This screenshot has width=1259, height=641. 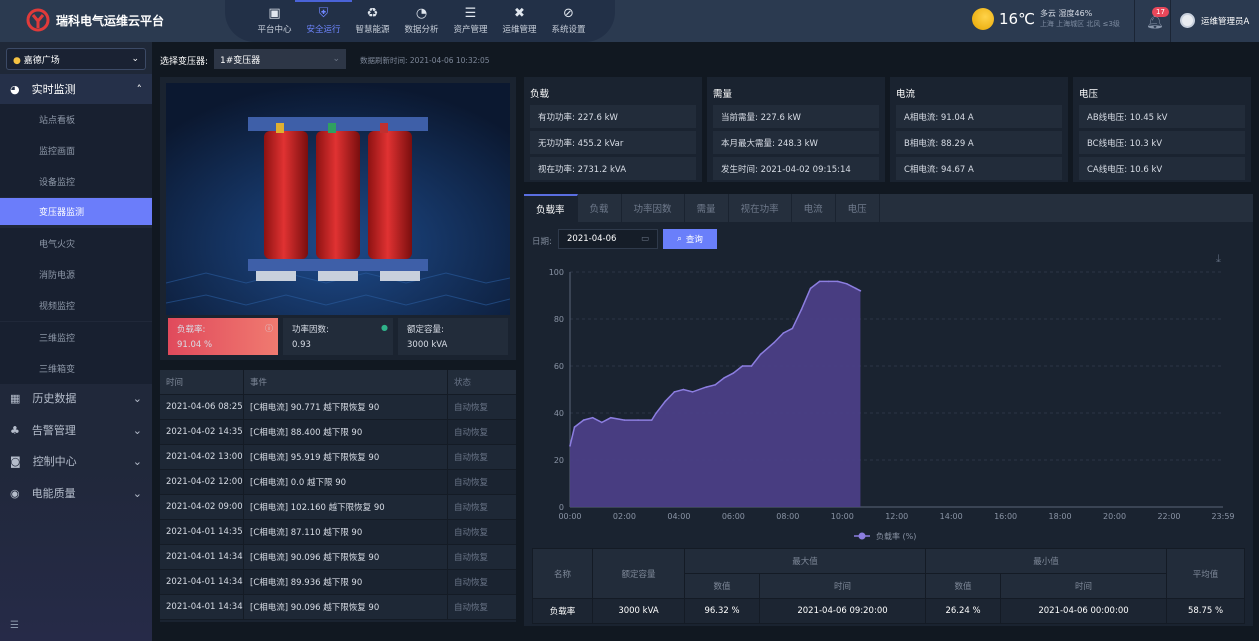 What do you see at coordinates (1187, 20) in the screenshot?
I see `avatar` at bounding box center [1187, 20].